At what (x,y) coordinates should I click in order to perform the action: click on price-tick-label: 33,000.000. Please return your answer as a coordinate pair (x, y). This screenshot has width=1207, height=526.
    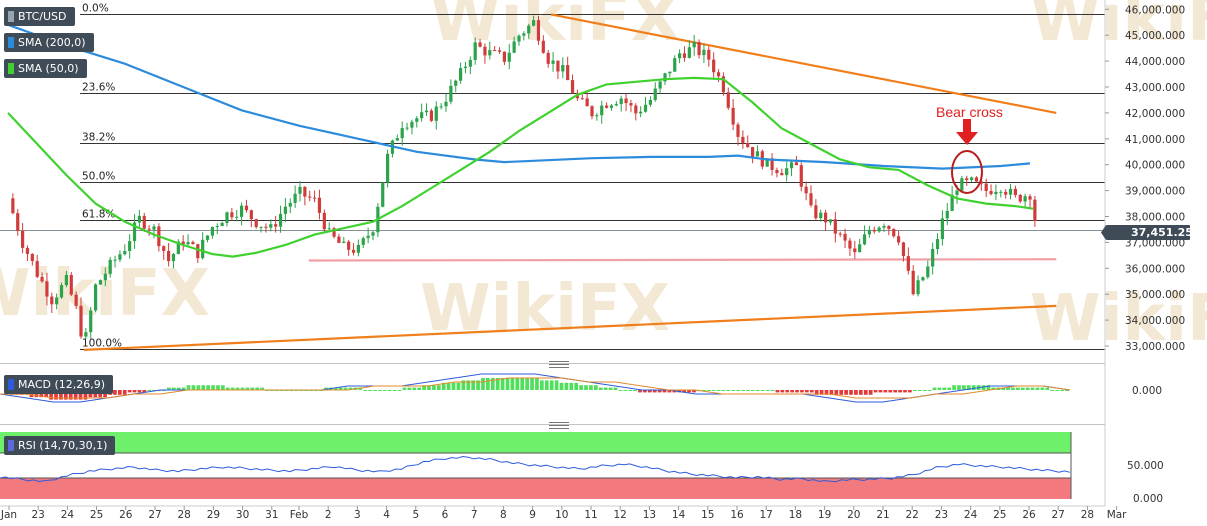
    Looking at the image, I should click on (1155, 347).